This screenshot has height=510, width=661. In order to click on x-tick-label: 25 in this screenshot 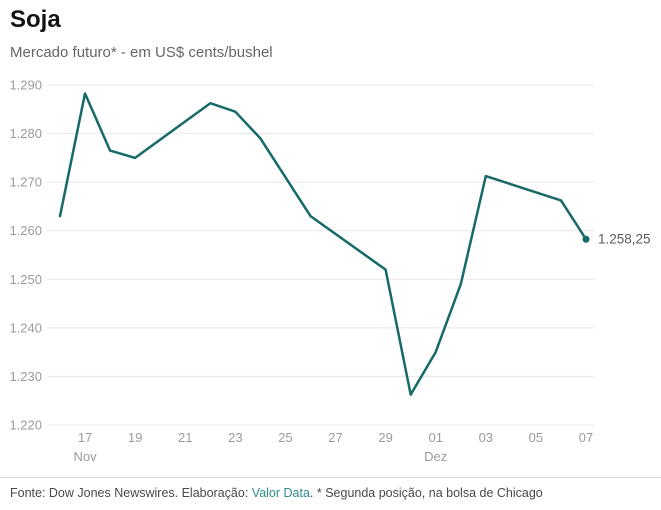, I will do `click(285, 437)`.